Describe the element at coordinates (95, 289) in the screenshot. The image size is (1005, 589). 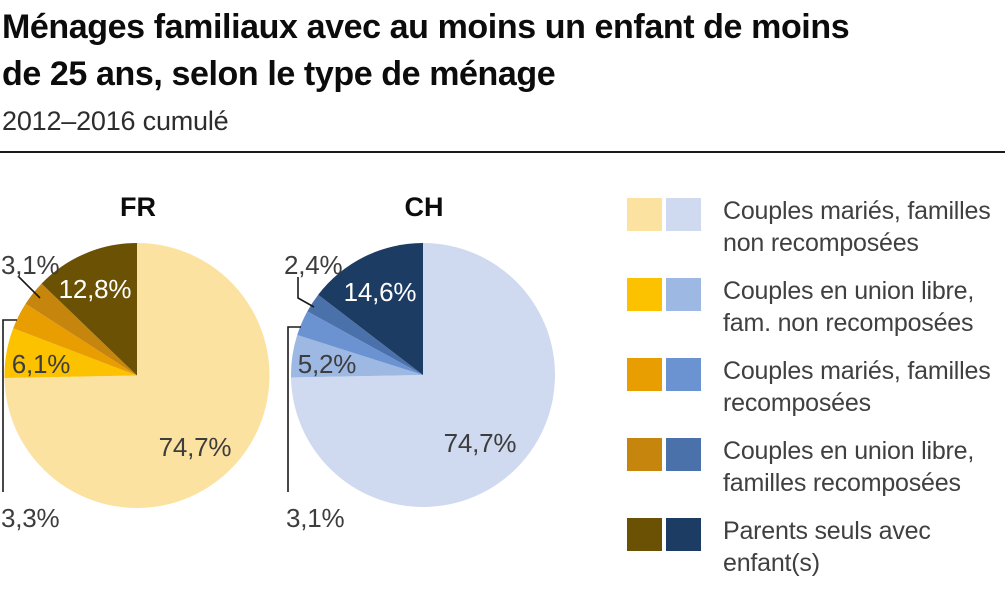
I see `pie-fr-label-slice5: 12,8%` at that location.